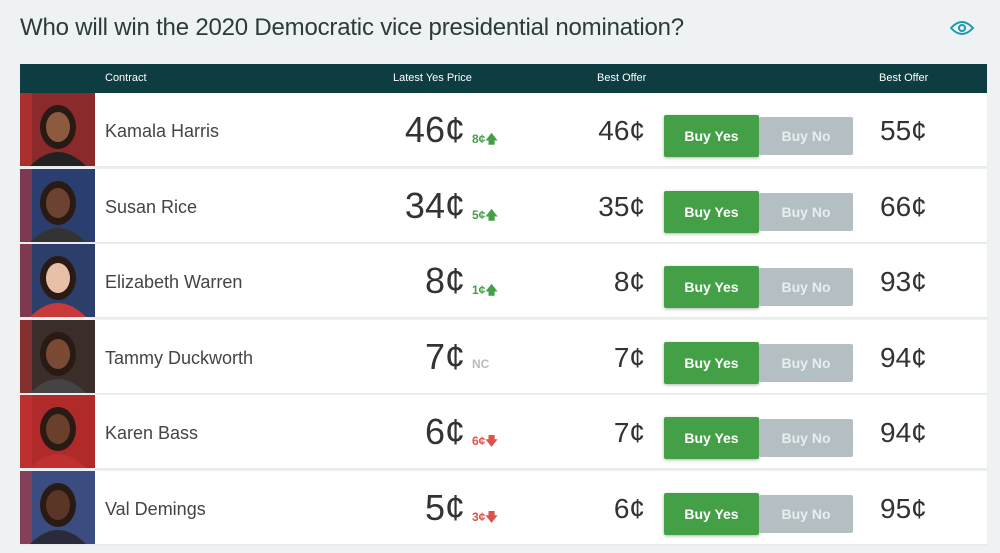 The height and width of the screenshot is (553, 1000). I want to click on price-change: 1¢🡅, so click(485, 290).